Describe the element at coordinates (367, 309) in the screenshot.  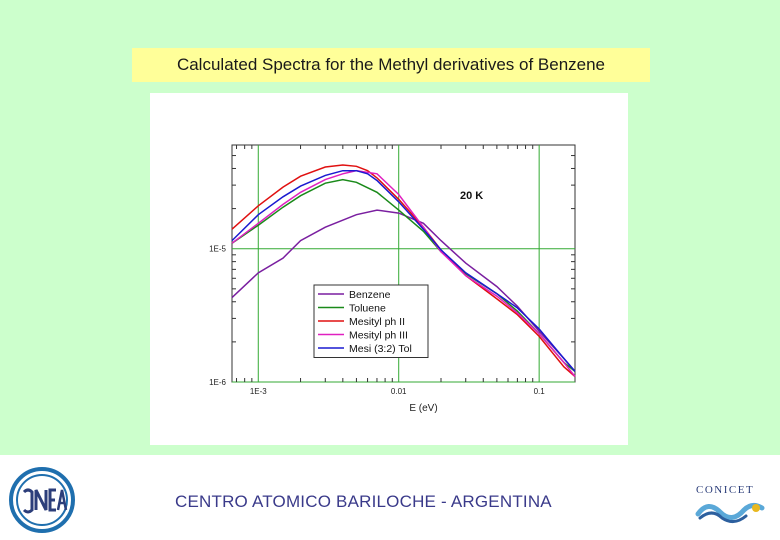
I see `legend-label: Toluene` at that location.